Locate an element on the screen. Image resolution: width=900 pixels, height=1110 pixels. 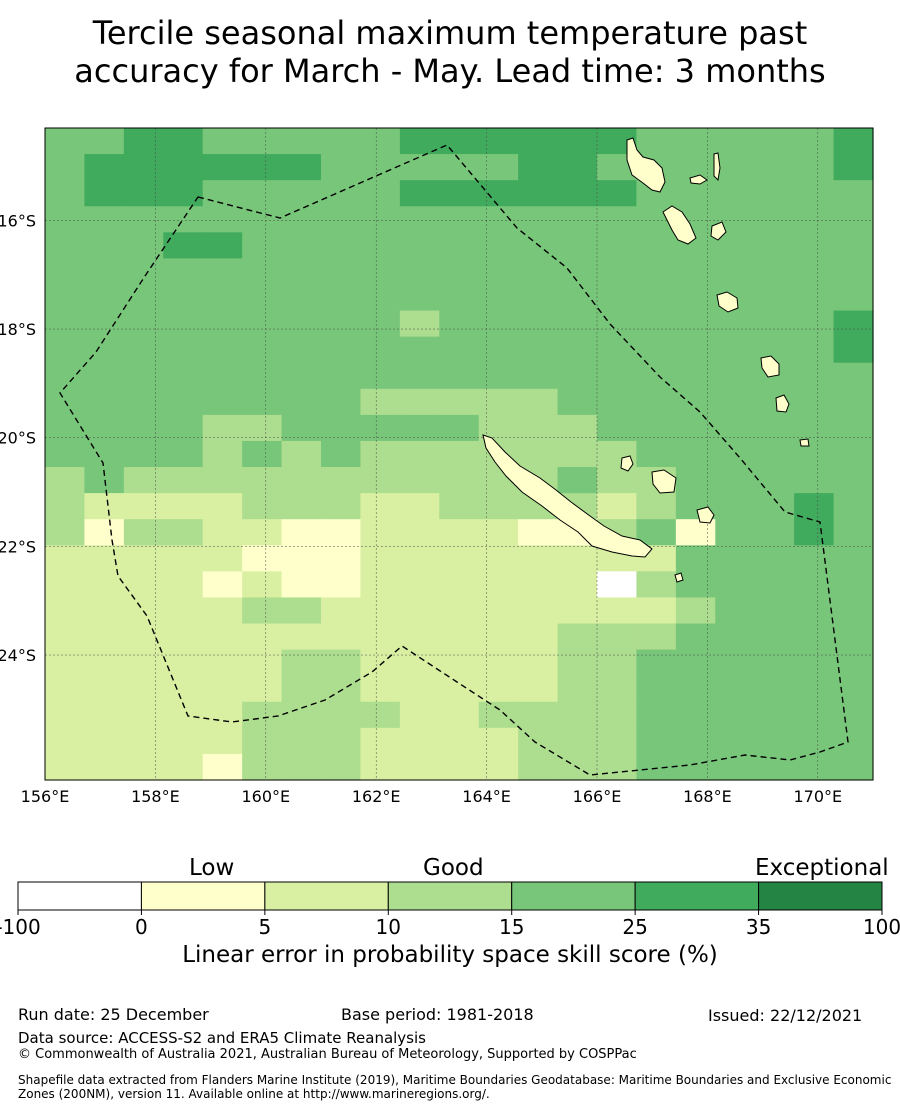
y-tick-label: 18°S is located at coordinates (18, 329).